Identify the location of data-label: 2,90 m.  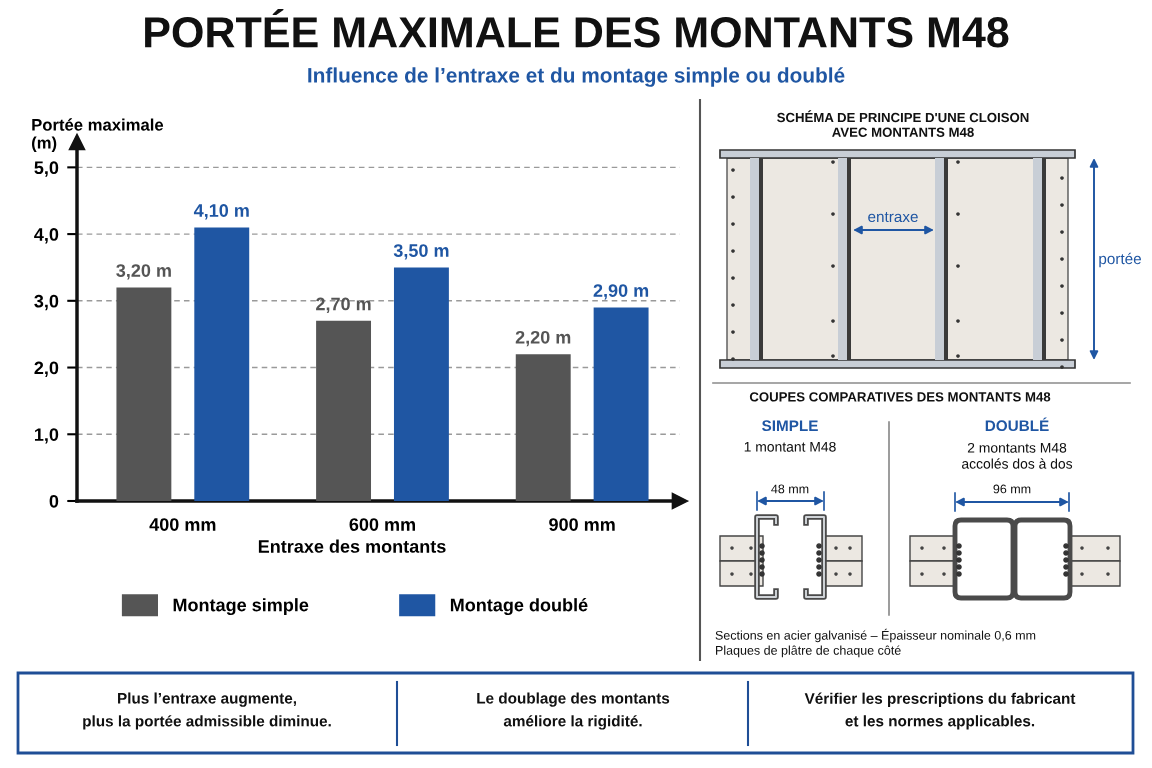
(621, 292).